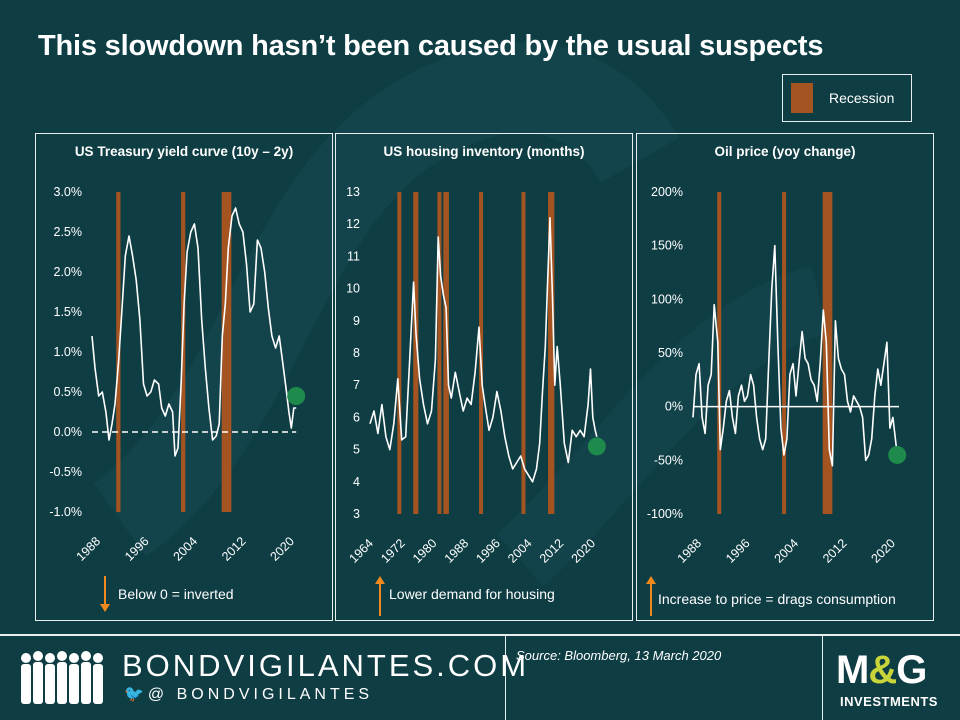  What do you see at coordinates (353, 192) in the screenshot?
I see `y-tick-label: 13` at bounding box center [353, 192].